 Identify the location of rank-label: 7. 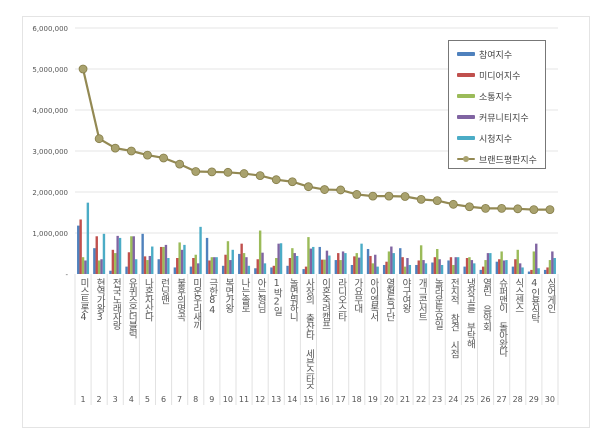
(180, 399).